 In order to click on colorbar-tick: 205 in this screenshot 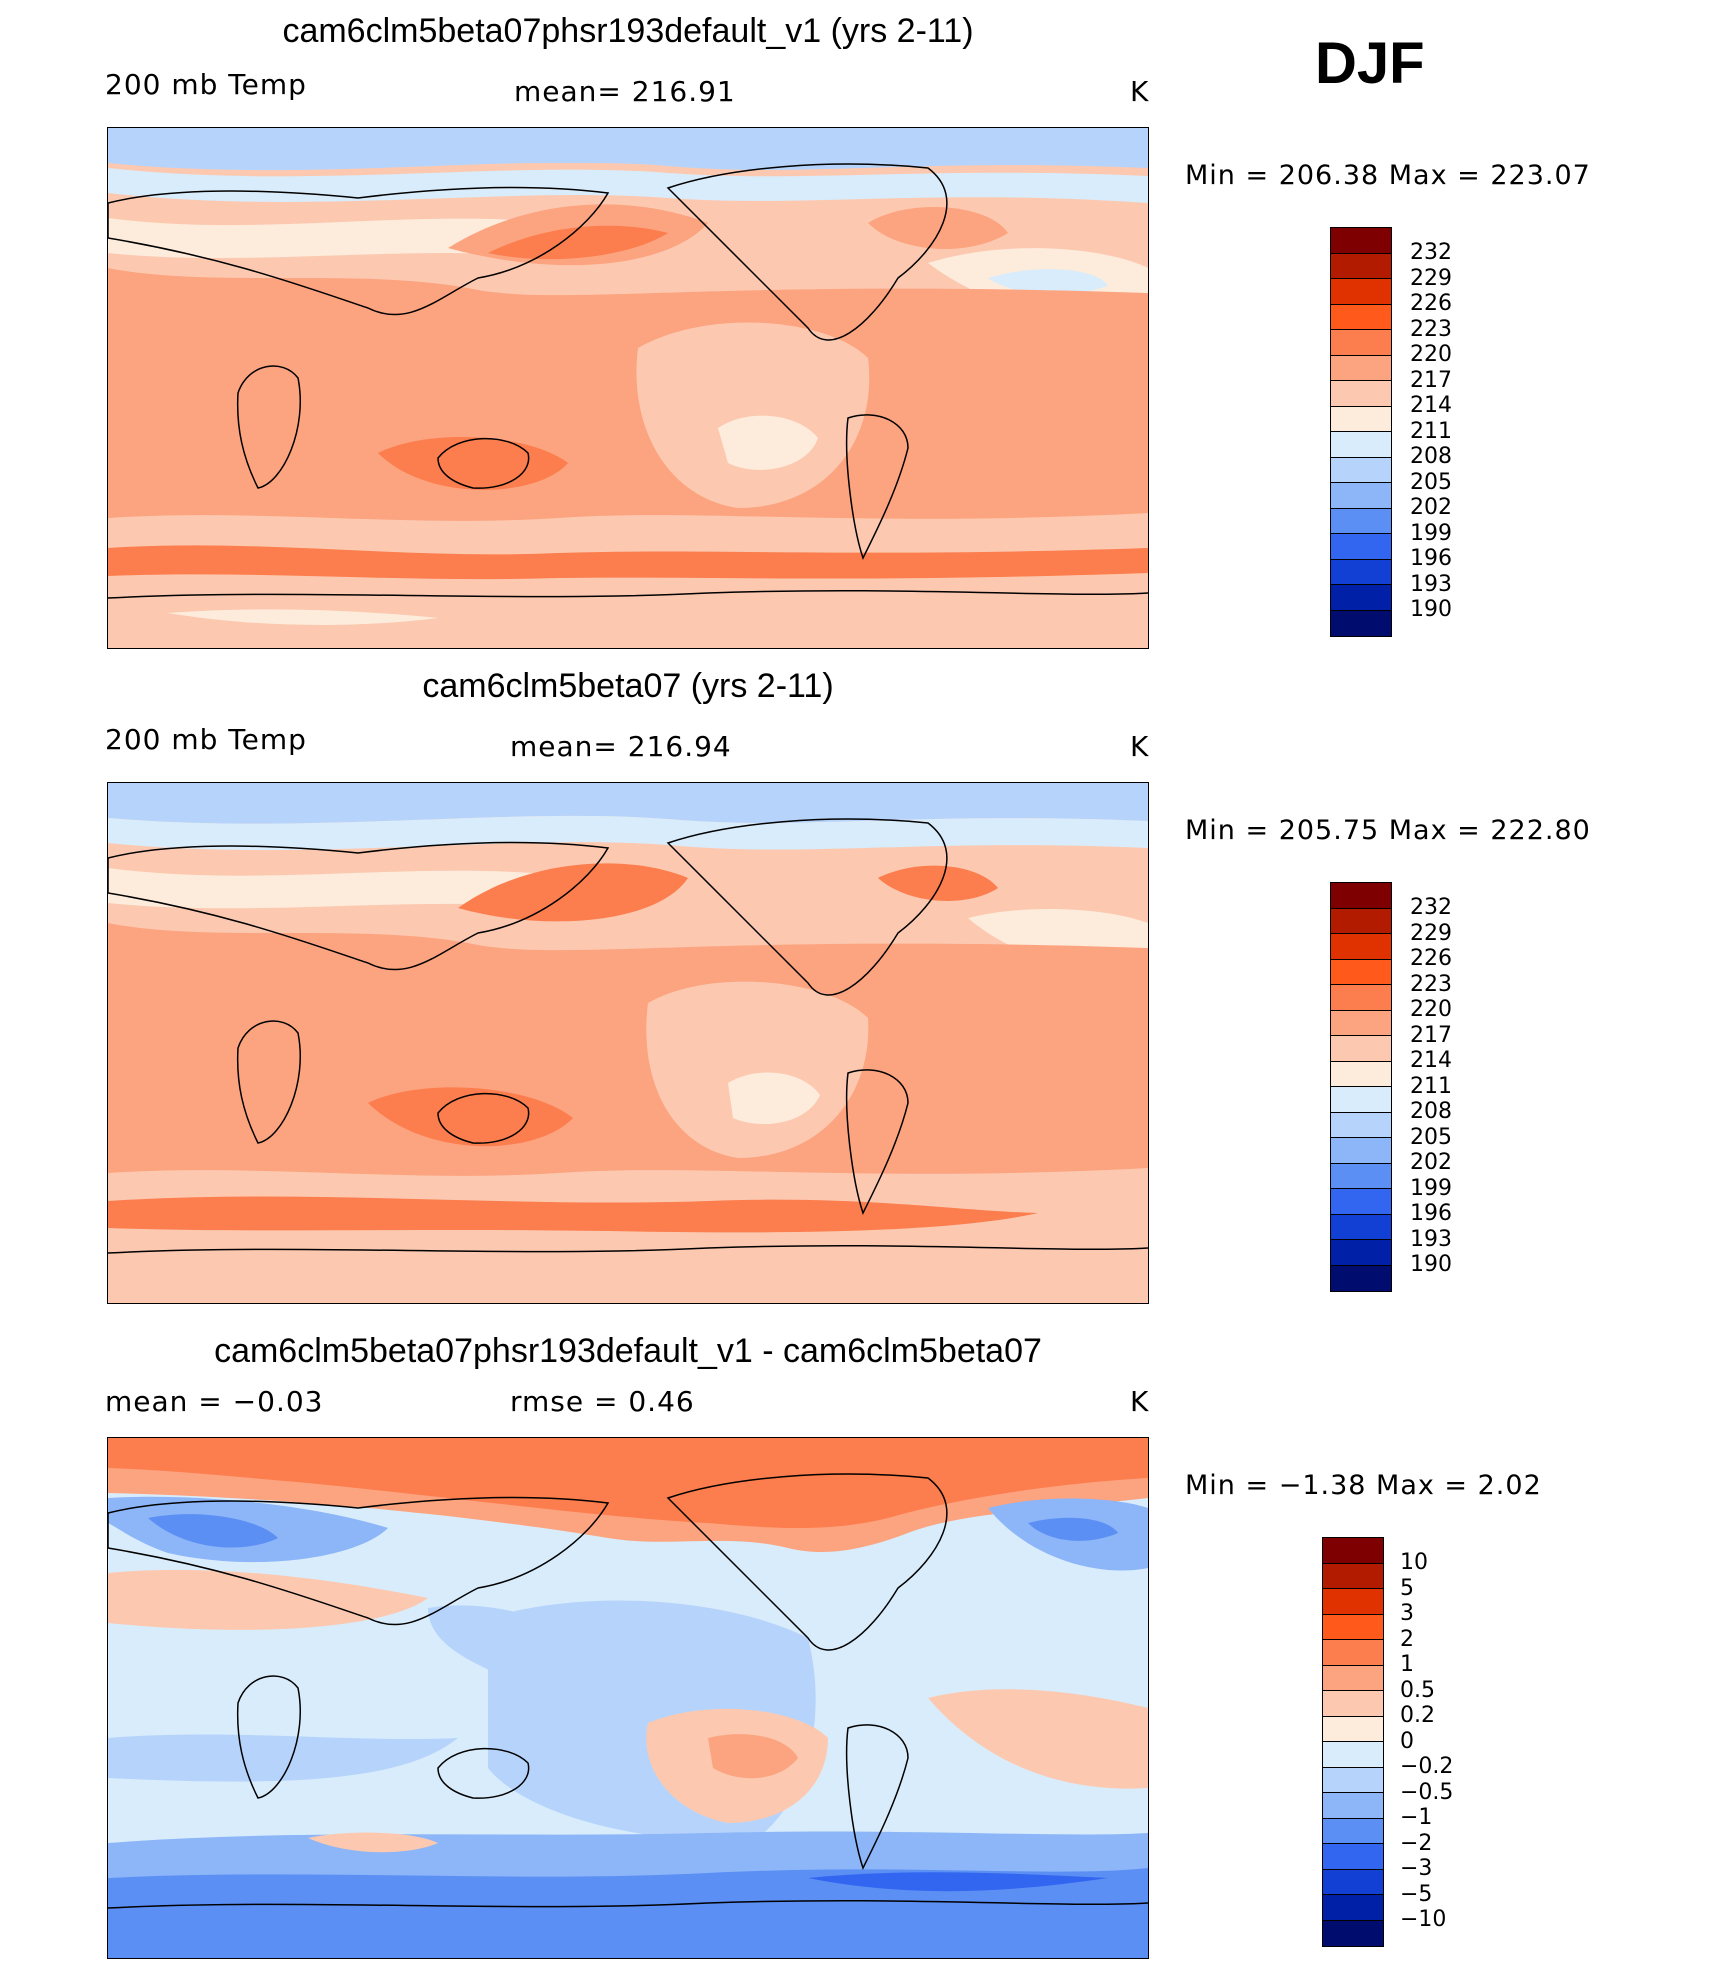, I will do `click(1431, 1137)`.